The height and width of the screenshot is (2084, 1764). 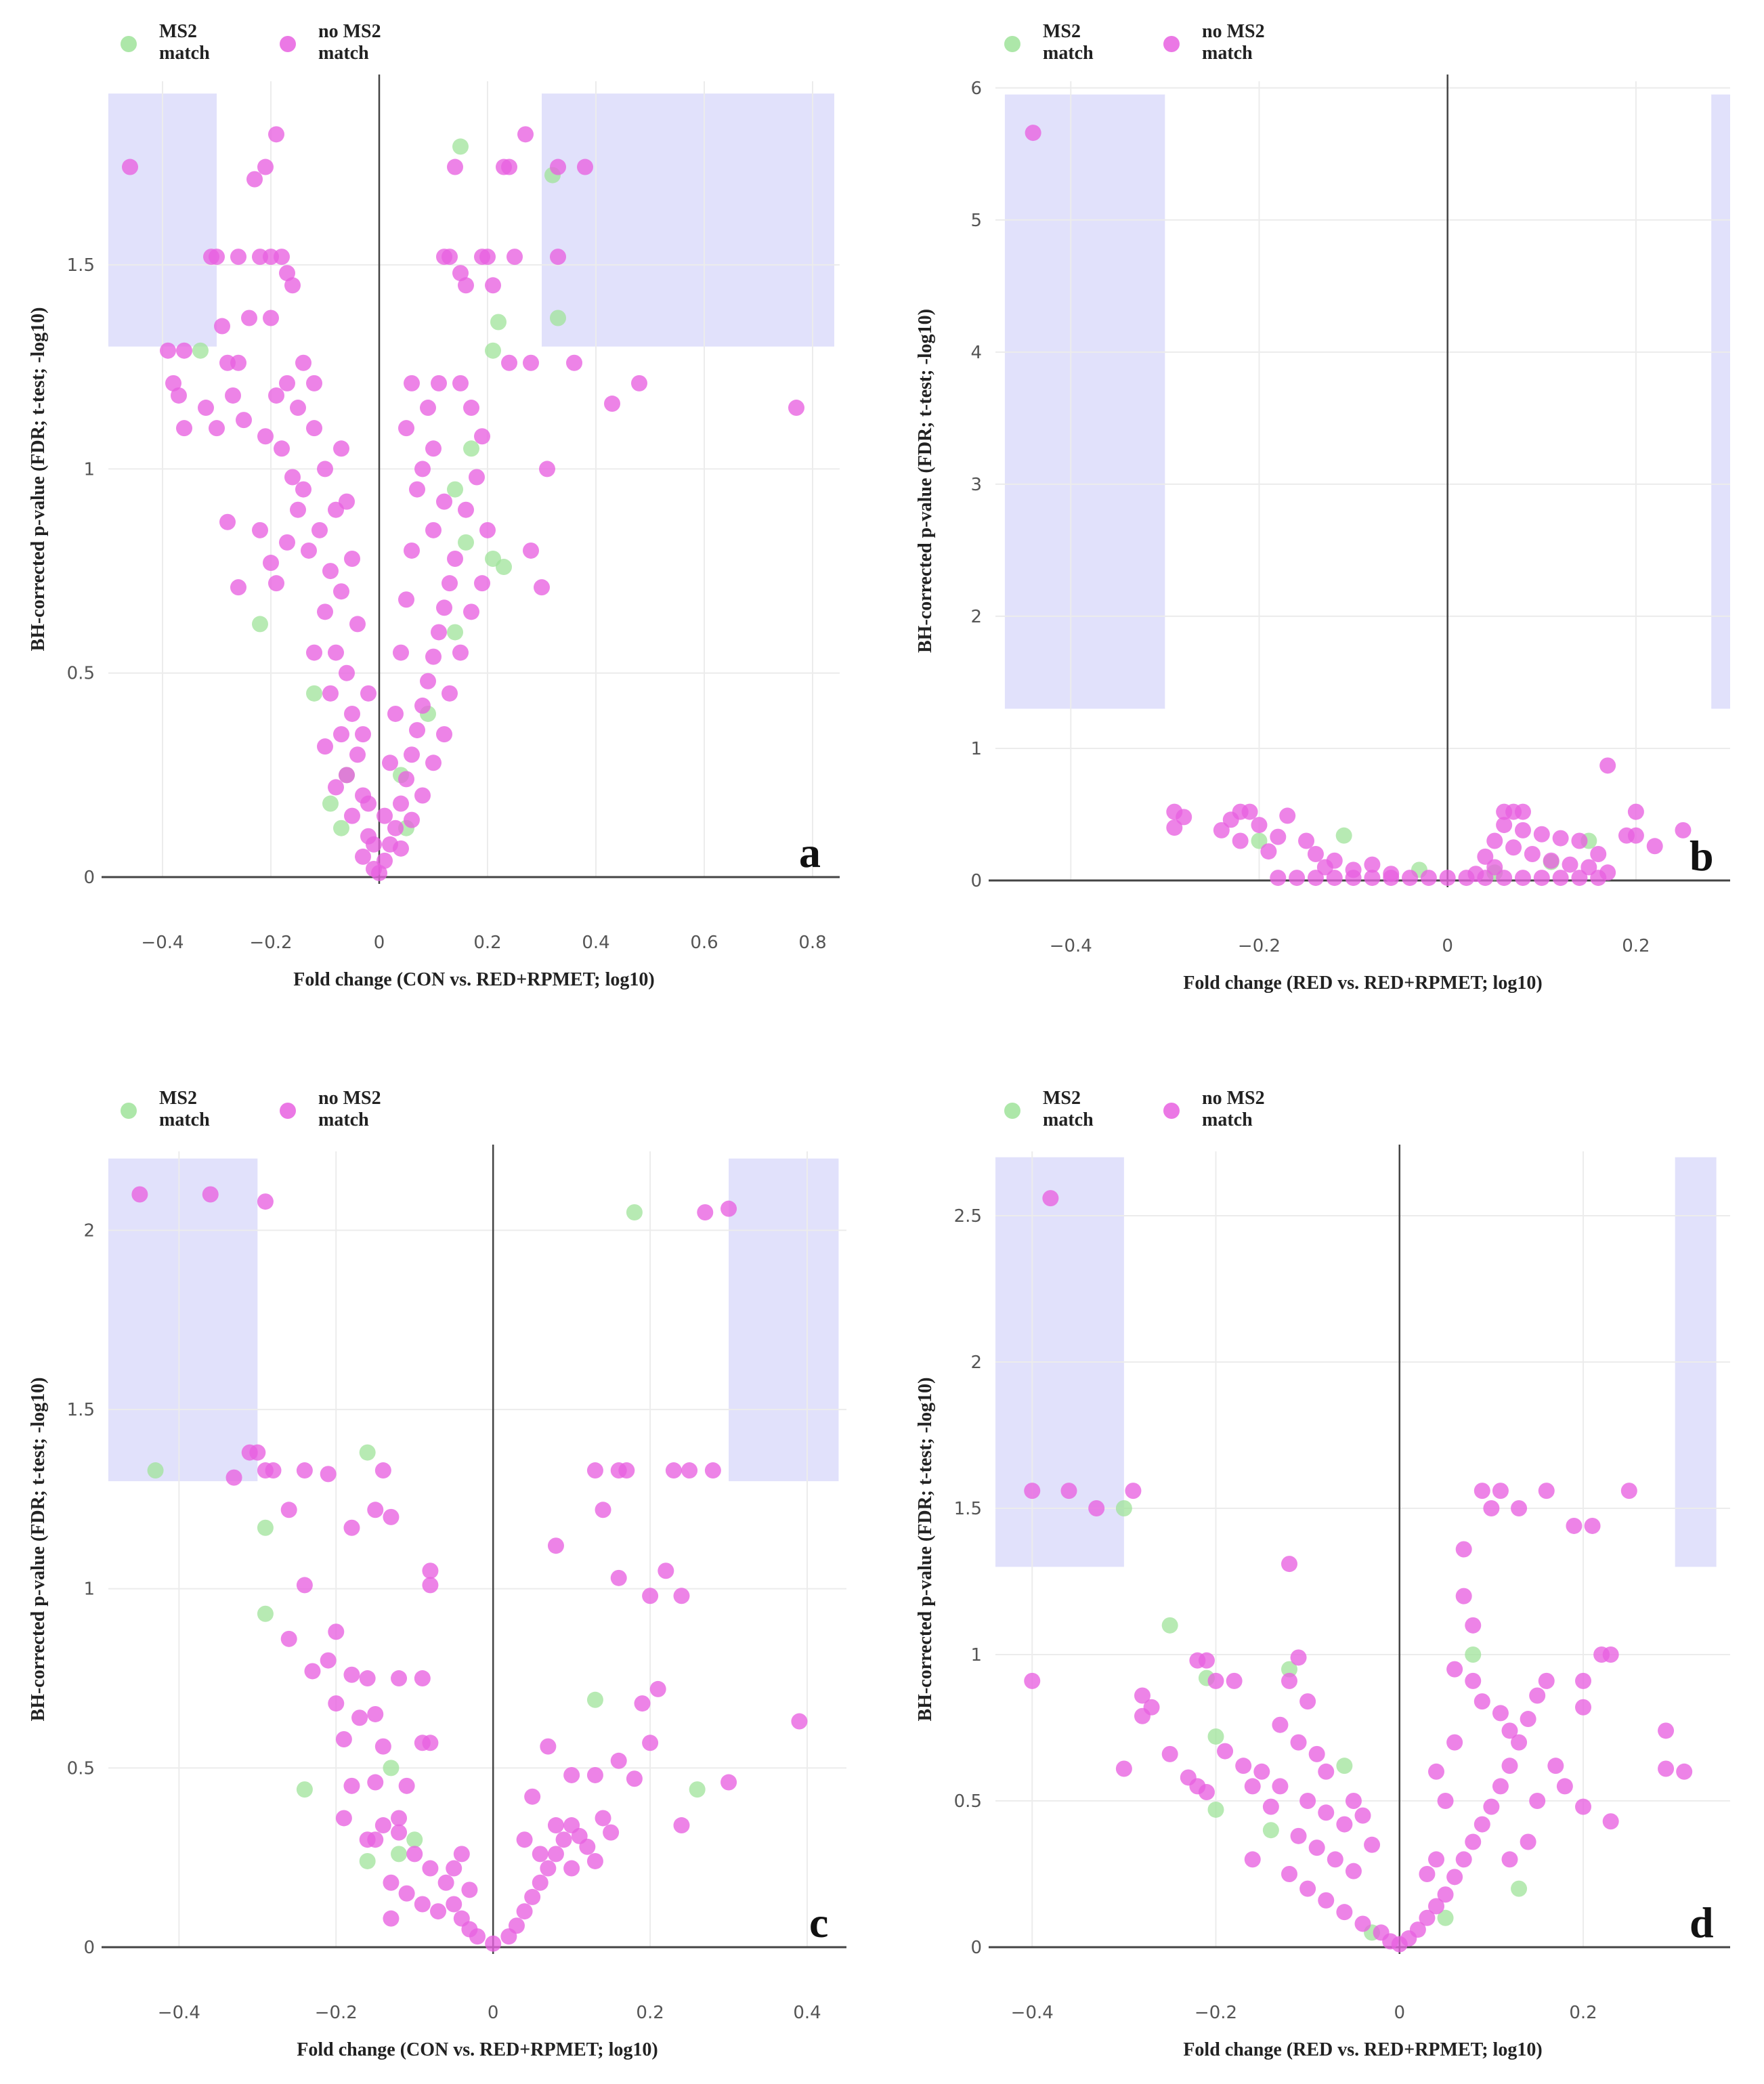 What do you see at coordinates (810, 852) in the screenshot?
I see `panel-letter: a` at bounding box center [810, 852].